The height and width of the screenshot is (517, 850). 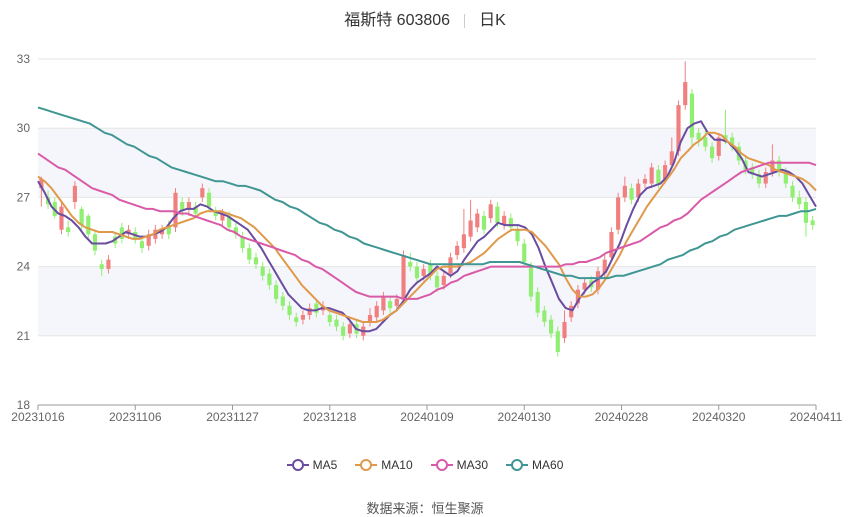 I want to click on y-tick-label: 24, so click(x=24, y=267).